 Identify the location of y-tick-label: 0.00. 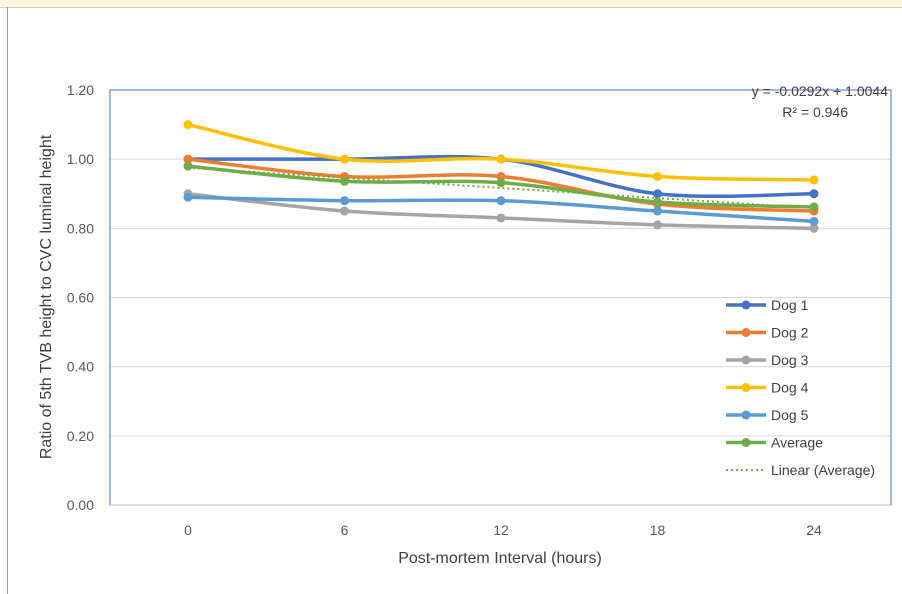
(80, 505).